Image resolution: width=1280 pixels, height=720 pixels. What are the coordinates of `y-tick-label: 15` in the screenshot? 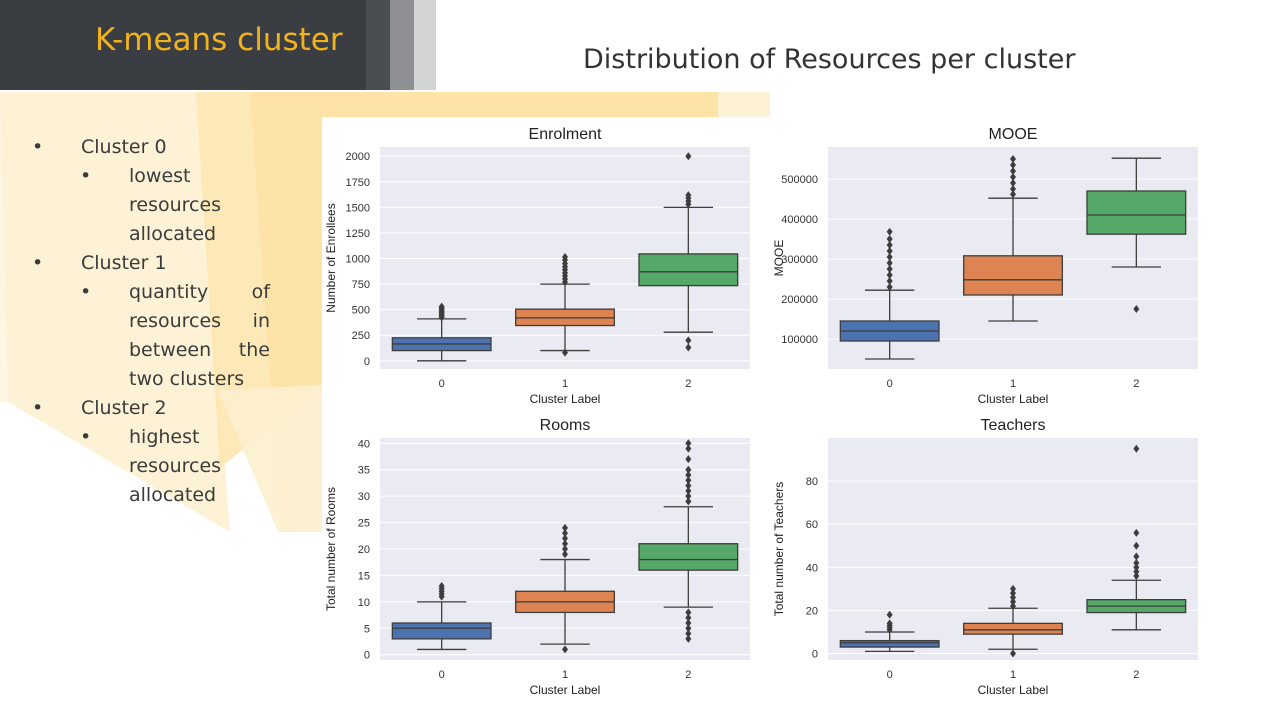 It's located at (364, 576).